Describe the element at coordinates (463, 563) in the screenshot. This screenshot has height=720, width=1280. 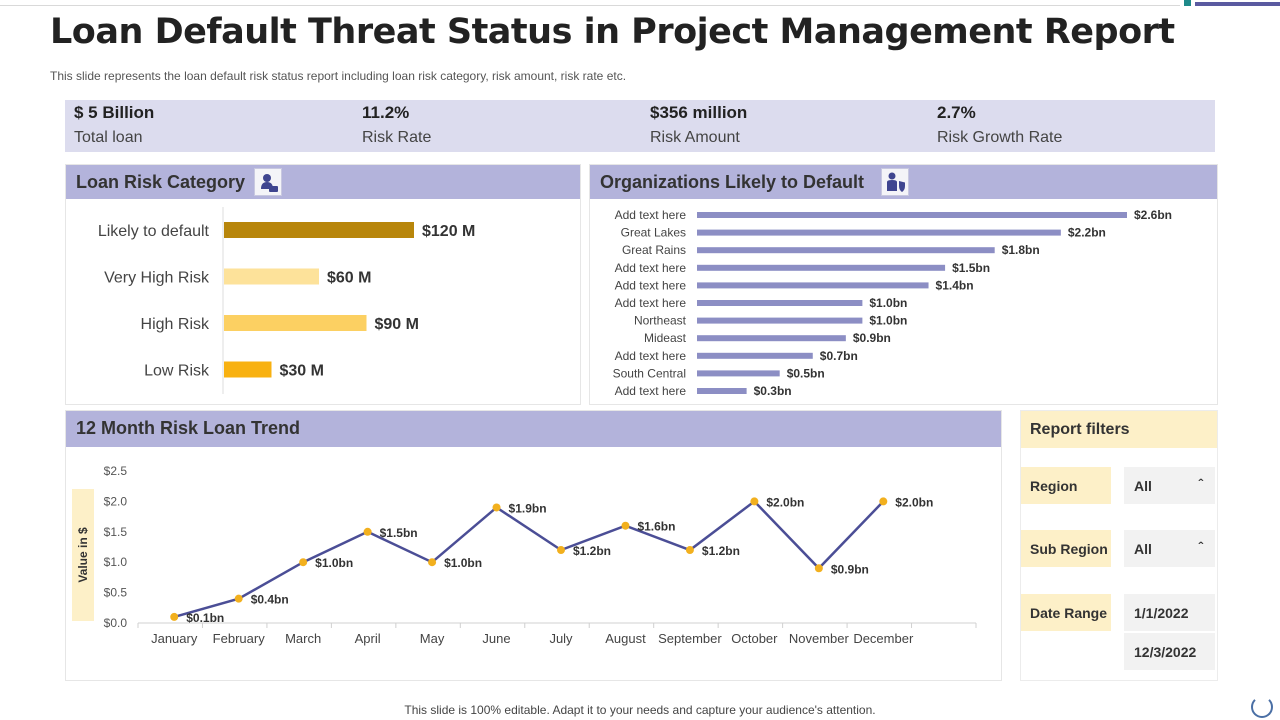
I see `trend-data-label: $1.0bn` at that location.